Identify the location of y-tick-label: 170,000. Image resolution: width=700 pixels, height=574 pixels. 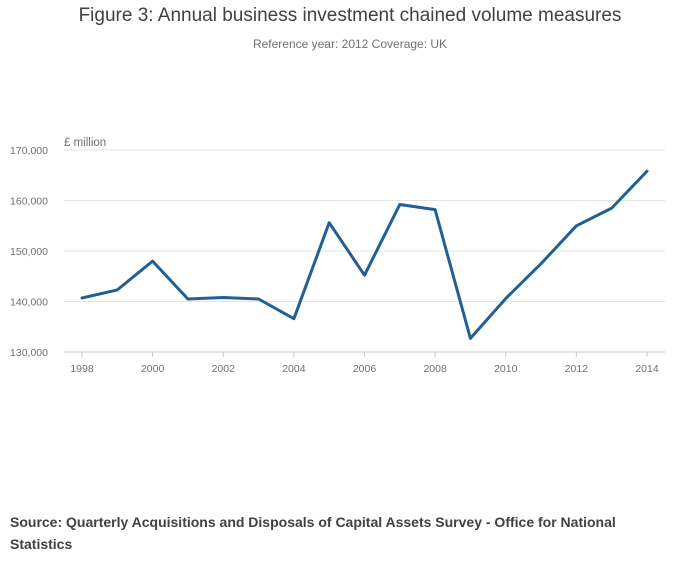
(29, 151).